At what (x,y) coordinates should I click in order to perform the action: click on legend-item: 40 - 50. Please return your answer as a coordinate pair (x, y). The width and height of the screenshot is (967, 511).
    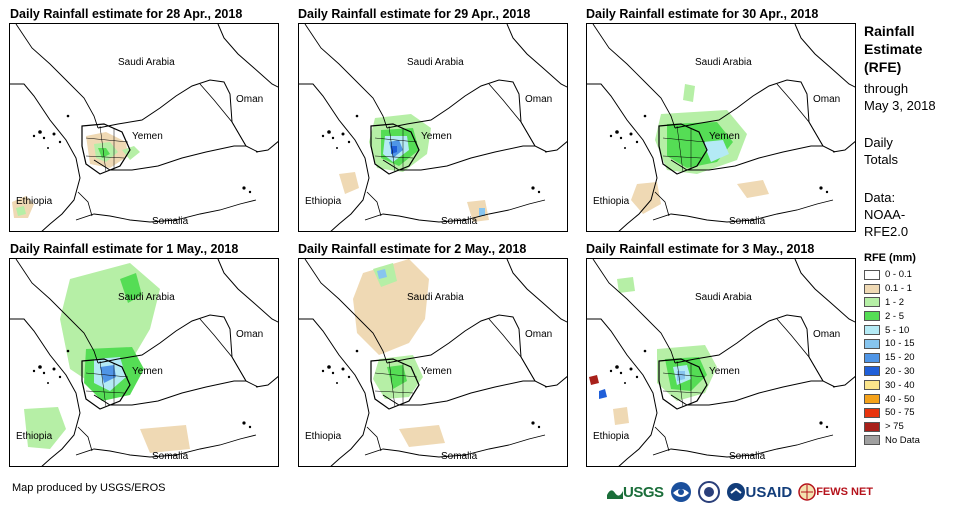
    Looking at the image, I should click on (892, 399).